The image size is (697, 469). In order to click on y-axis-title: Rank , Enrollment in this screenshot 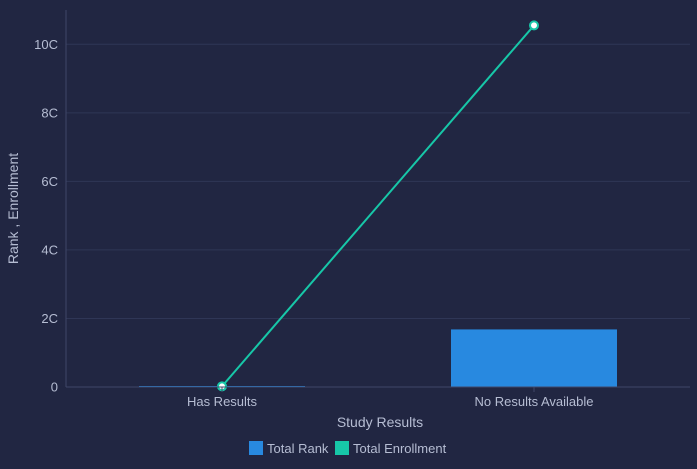, I will do `click(13, 208)`.